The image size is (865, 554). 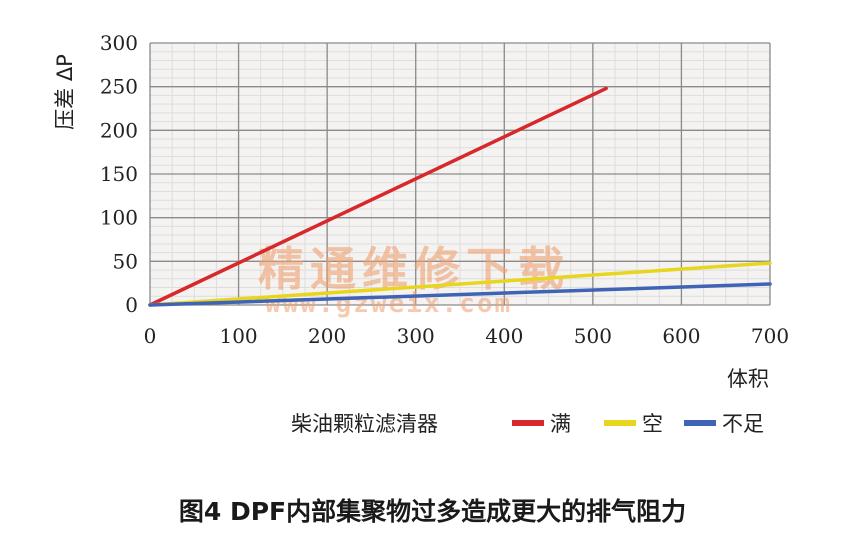 What do you see at coordinates (466, 336) in the screenshot?
I see `x-tick-labels: 0 100 200 300 400 500 600 700` at bounding box center [466, 336].